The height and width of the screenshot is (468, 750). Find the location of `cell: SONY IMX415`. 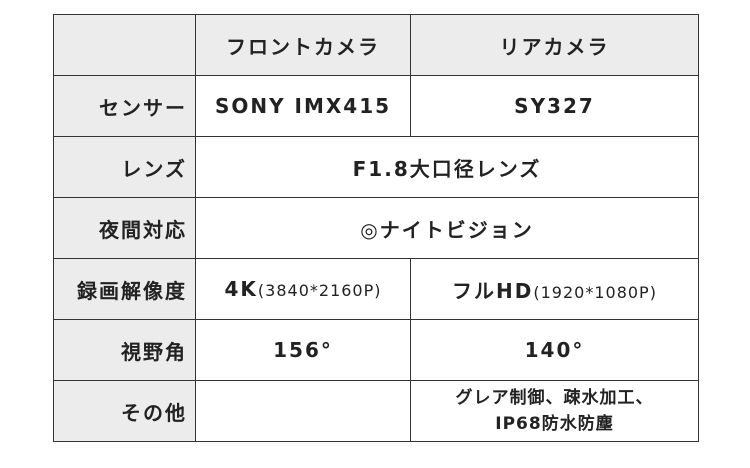

cell: SONY IMX415 is located at coordinates (303, 106).